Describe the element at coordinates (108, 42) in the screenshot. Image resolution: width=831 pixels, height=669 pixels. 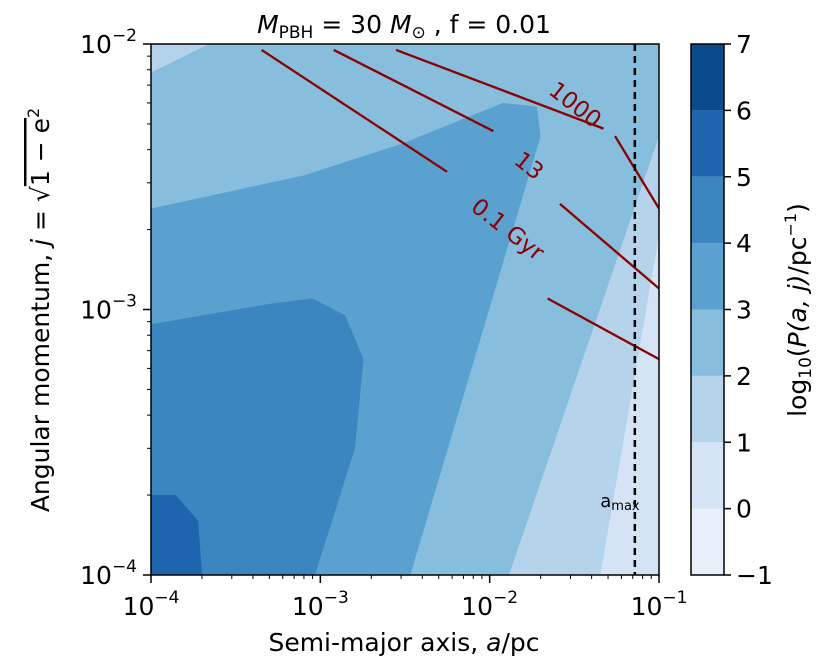
I see `y-tick-label: 10⁻²` at that location.